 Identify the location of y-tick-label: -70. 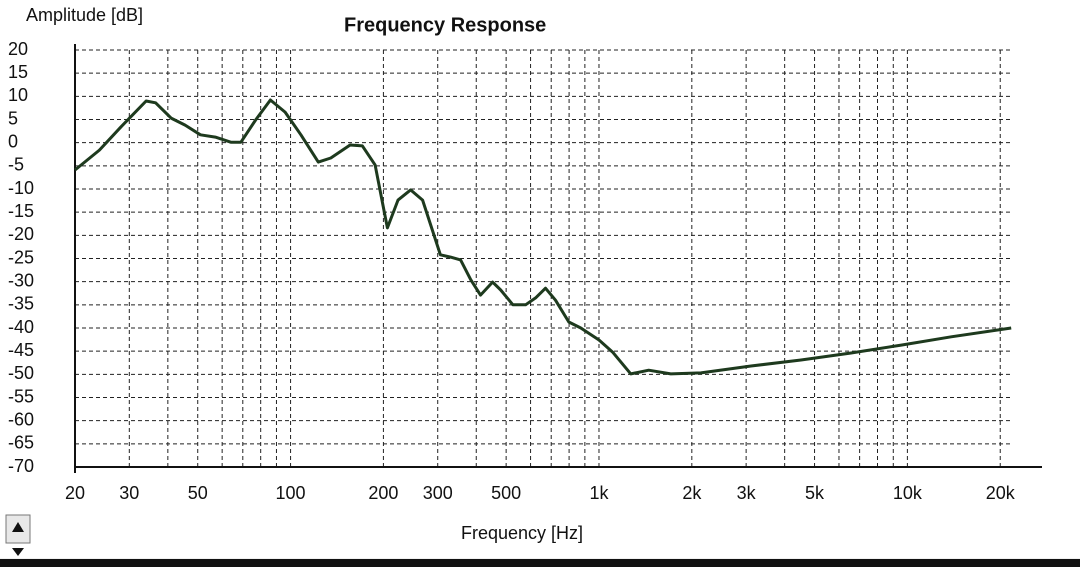
(21, 466).